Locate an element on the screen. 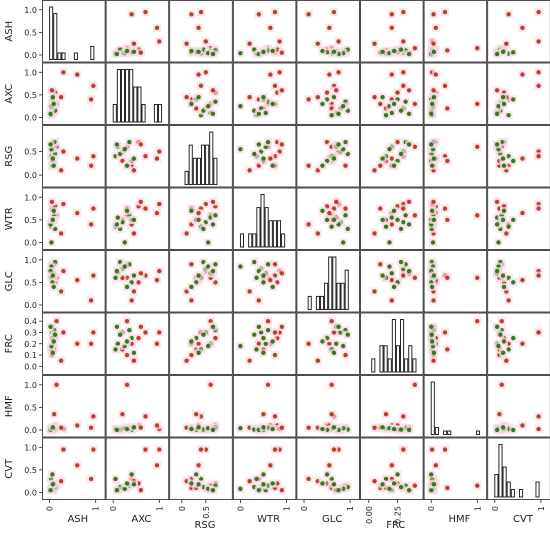 The height and width of the screenshot is (537, 550). y-axis-label-cvt: CVT is located at coordinates (9, 468).